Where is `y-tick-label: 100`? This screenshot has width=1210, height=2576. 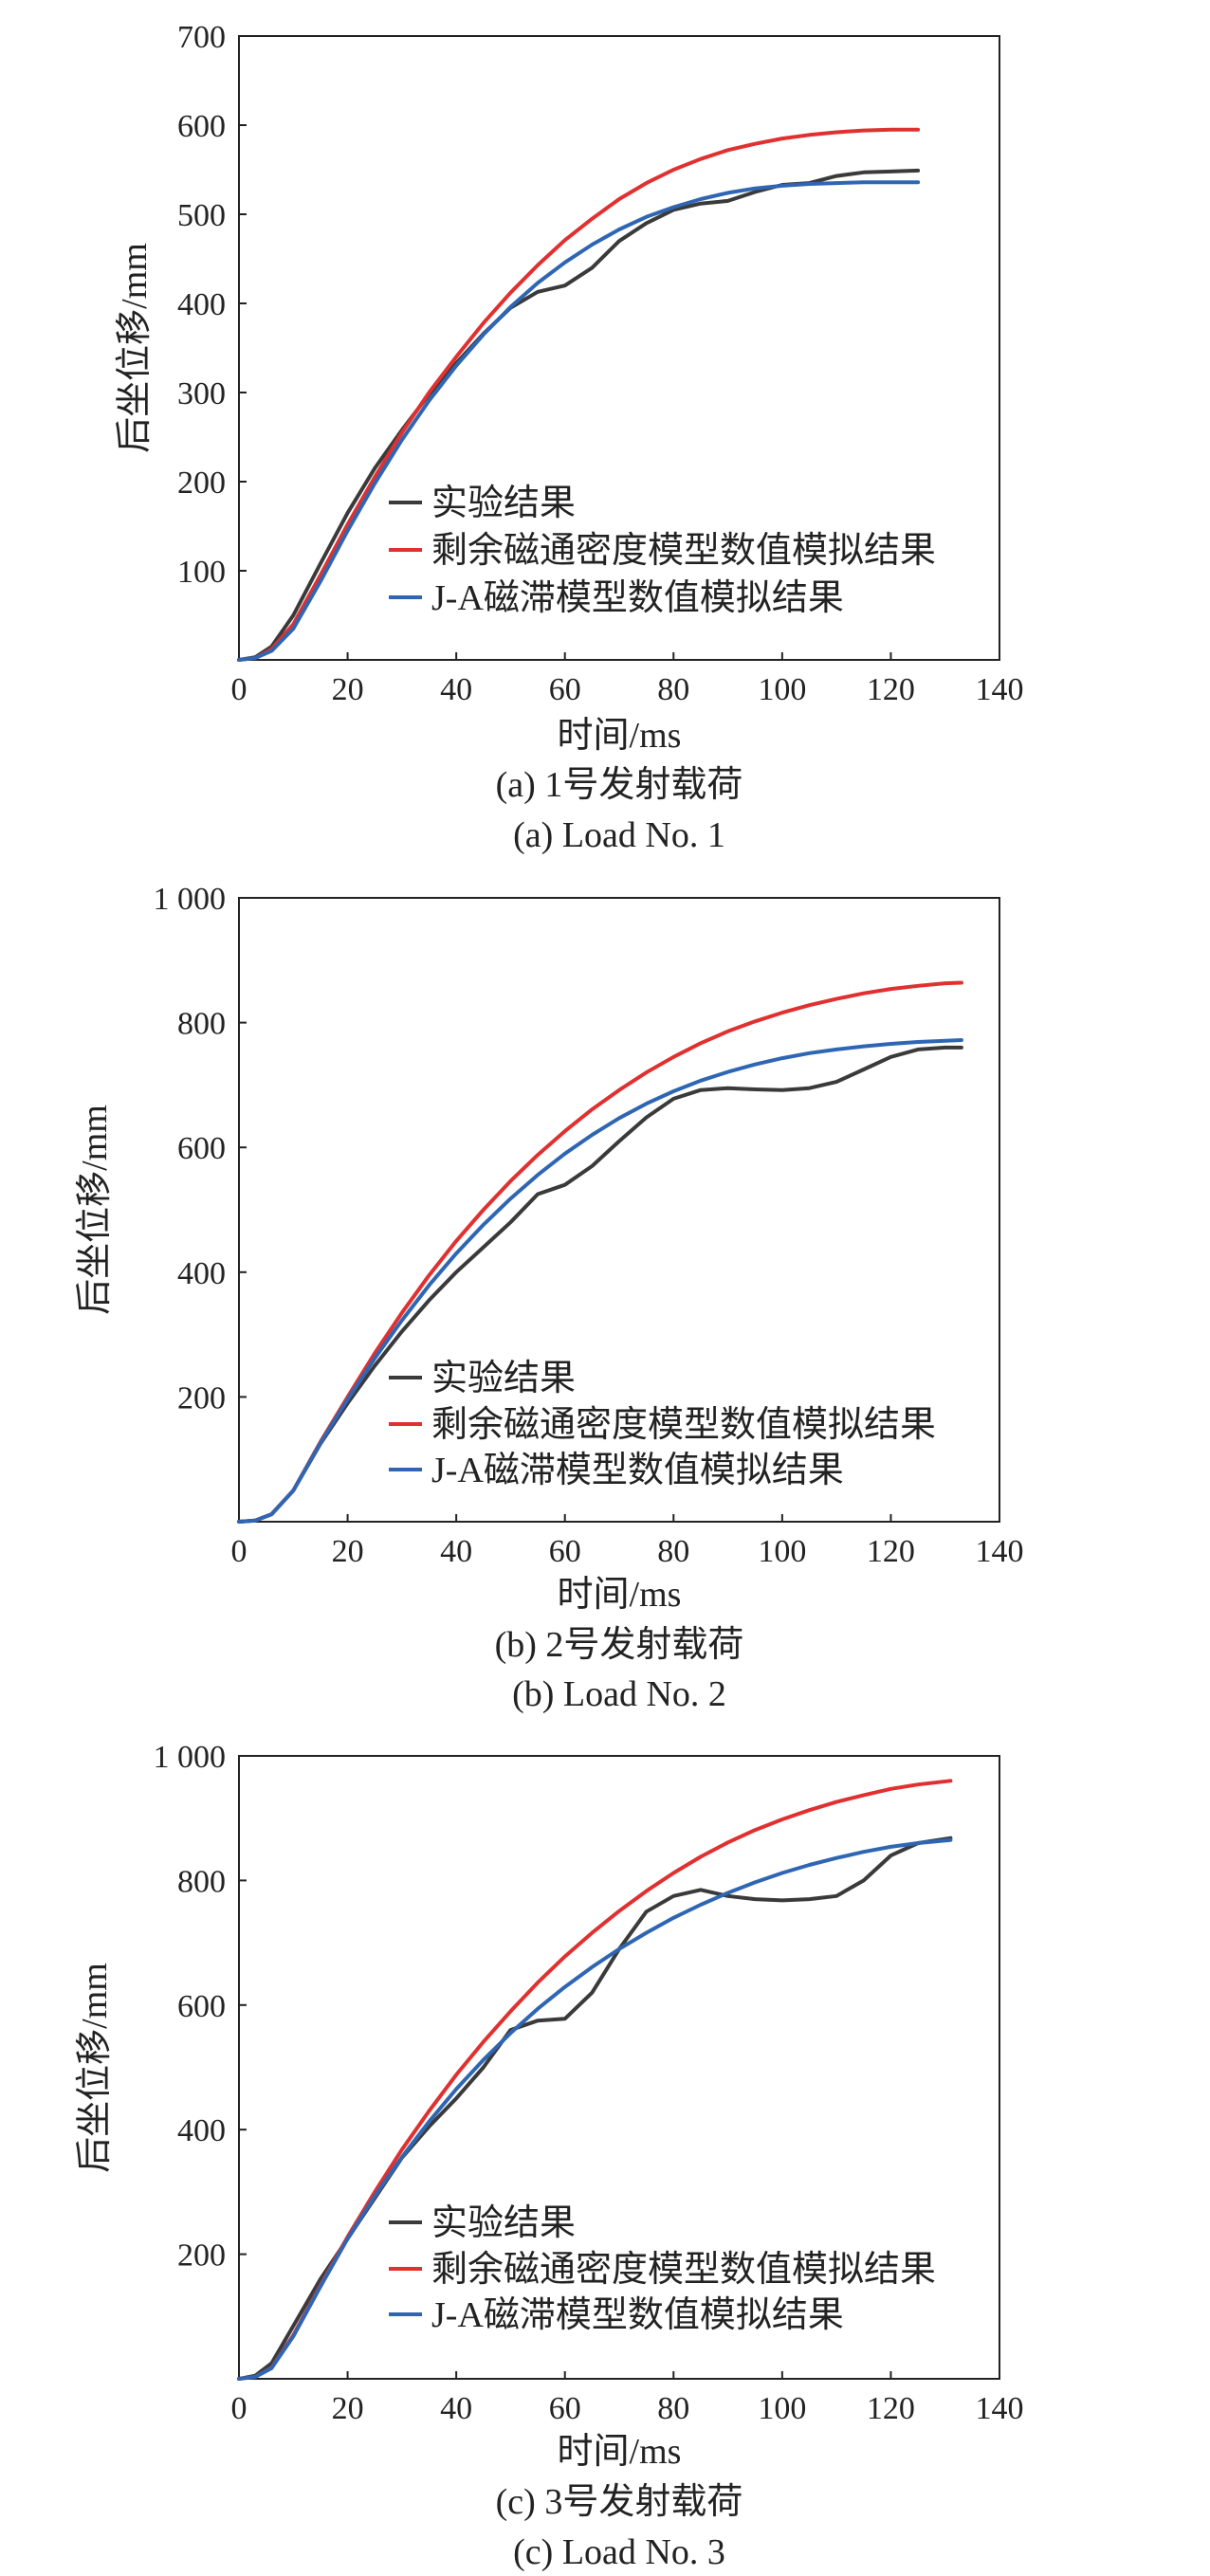
y-tick-label: 100 is located at coordinates (201, 572).